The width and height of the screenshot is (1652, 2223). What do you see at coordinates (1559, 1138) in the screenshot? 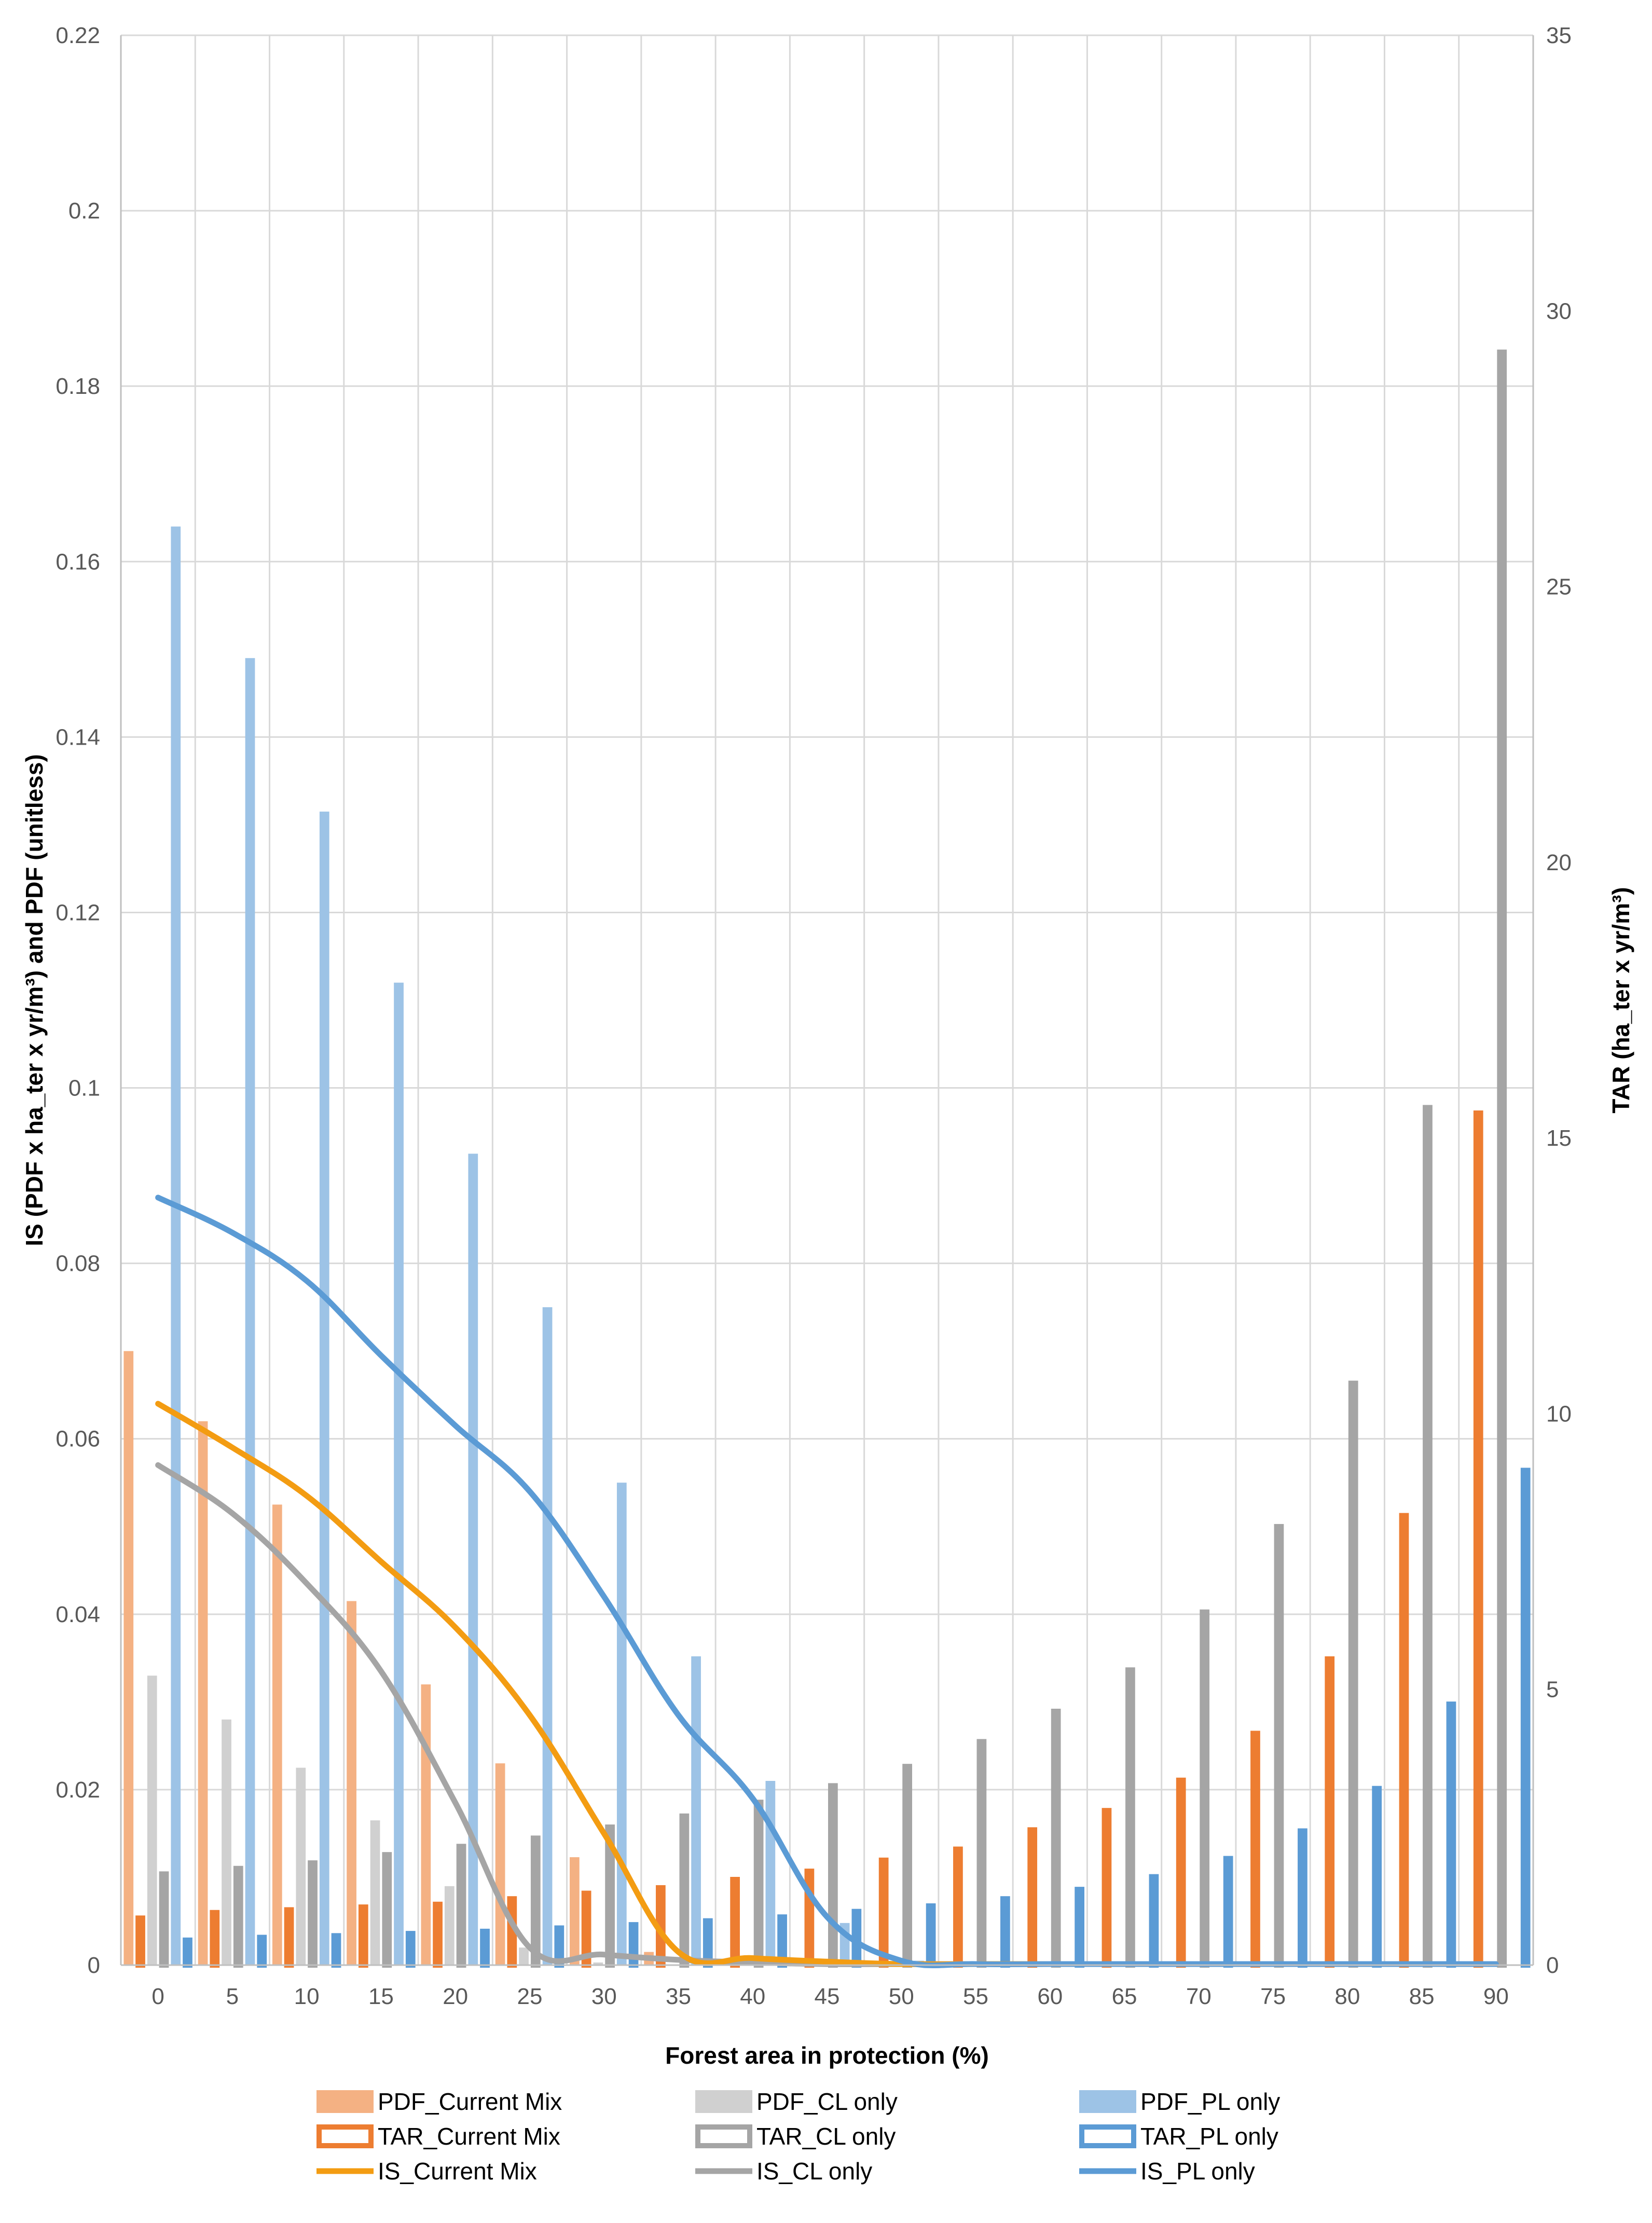
I see `y2-tick-label: 15` at bounding box center [1559, 1138].